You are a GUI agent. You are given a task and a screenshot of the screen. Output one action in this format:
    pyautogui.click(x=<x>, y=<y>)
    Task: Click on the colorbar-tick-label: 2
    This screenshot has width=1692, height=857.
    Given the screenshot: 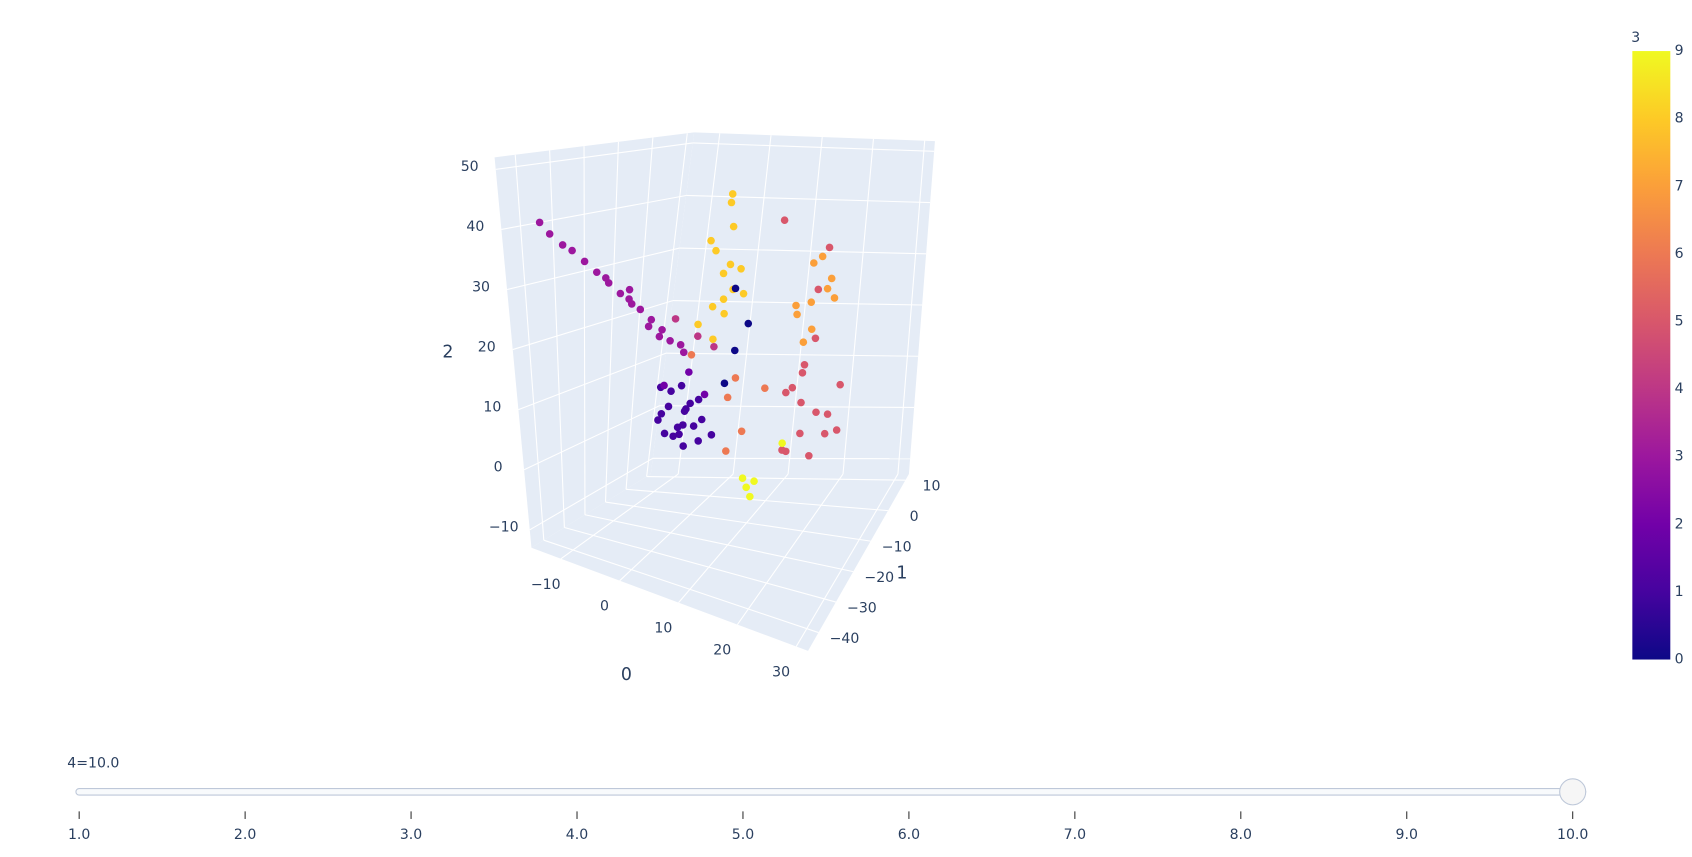 What is the action you would take?
    pyautogui.click(x=1679, y=524)
    